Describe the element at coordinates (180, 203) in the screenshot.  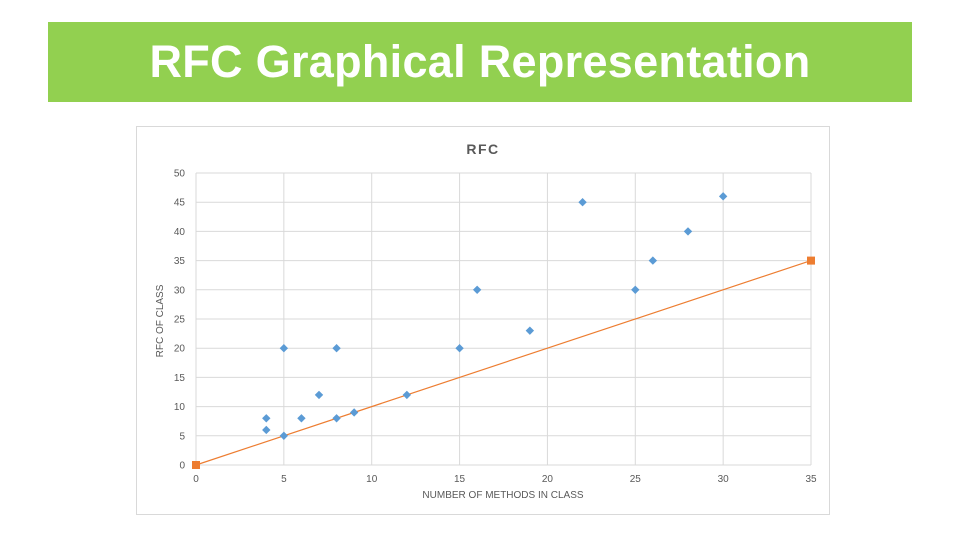
I see `y-tick-label: 45` at that location.